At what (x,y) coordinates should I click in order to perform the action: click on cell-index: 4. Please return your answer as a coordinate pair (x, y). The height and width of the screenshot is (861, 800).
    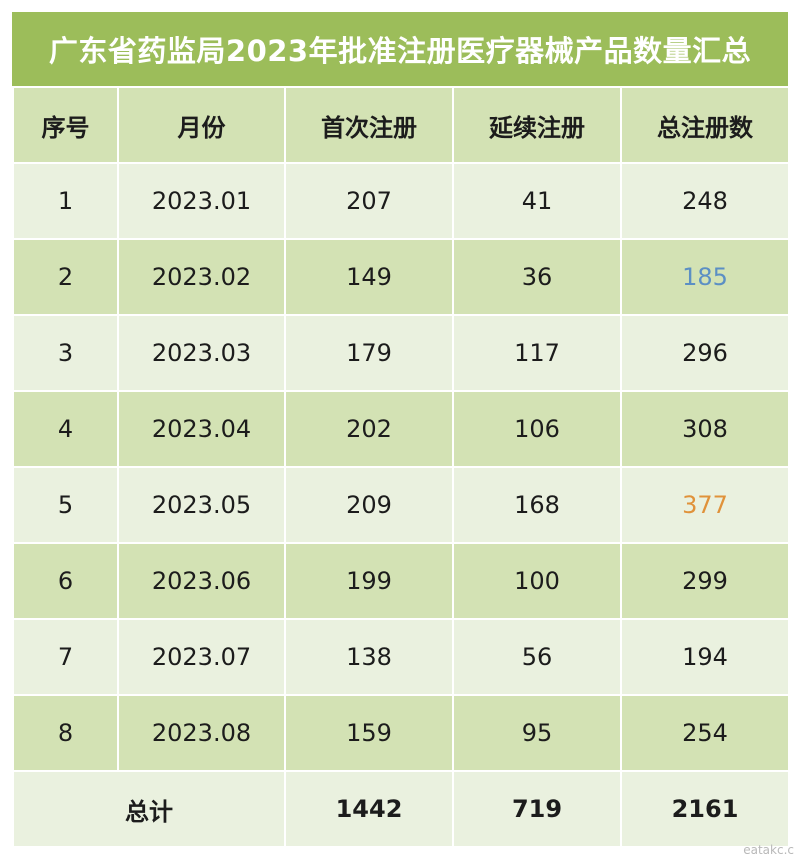
    Looking at the image, I should click on (65, 429).